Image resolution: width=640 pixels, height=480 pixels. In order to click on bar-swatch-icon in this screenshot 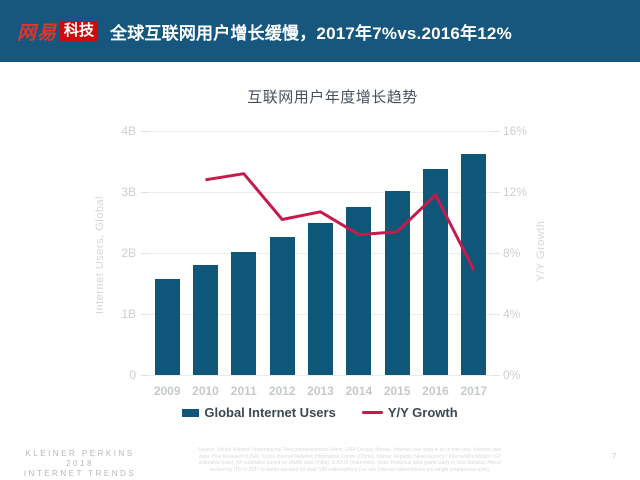, I will do `click(191, 412)`.